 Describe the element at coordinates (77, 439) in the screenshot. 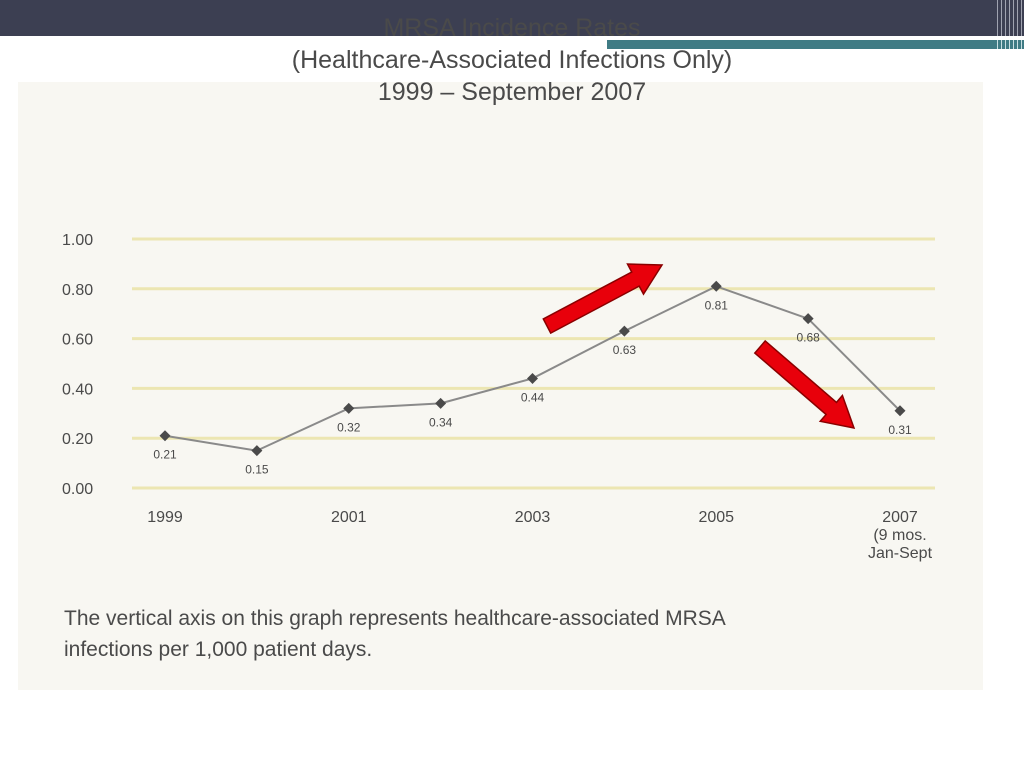

I see `y-tick-label: 0.20` at that location.